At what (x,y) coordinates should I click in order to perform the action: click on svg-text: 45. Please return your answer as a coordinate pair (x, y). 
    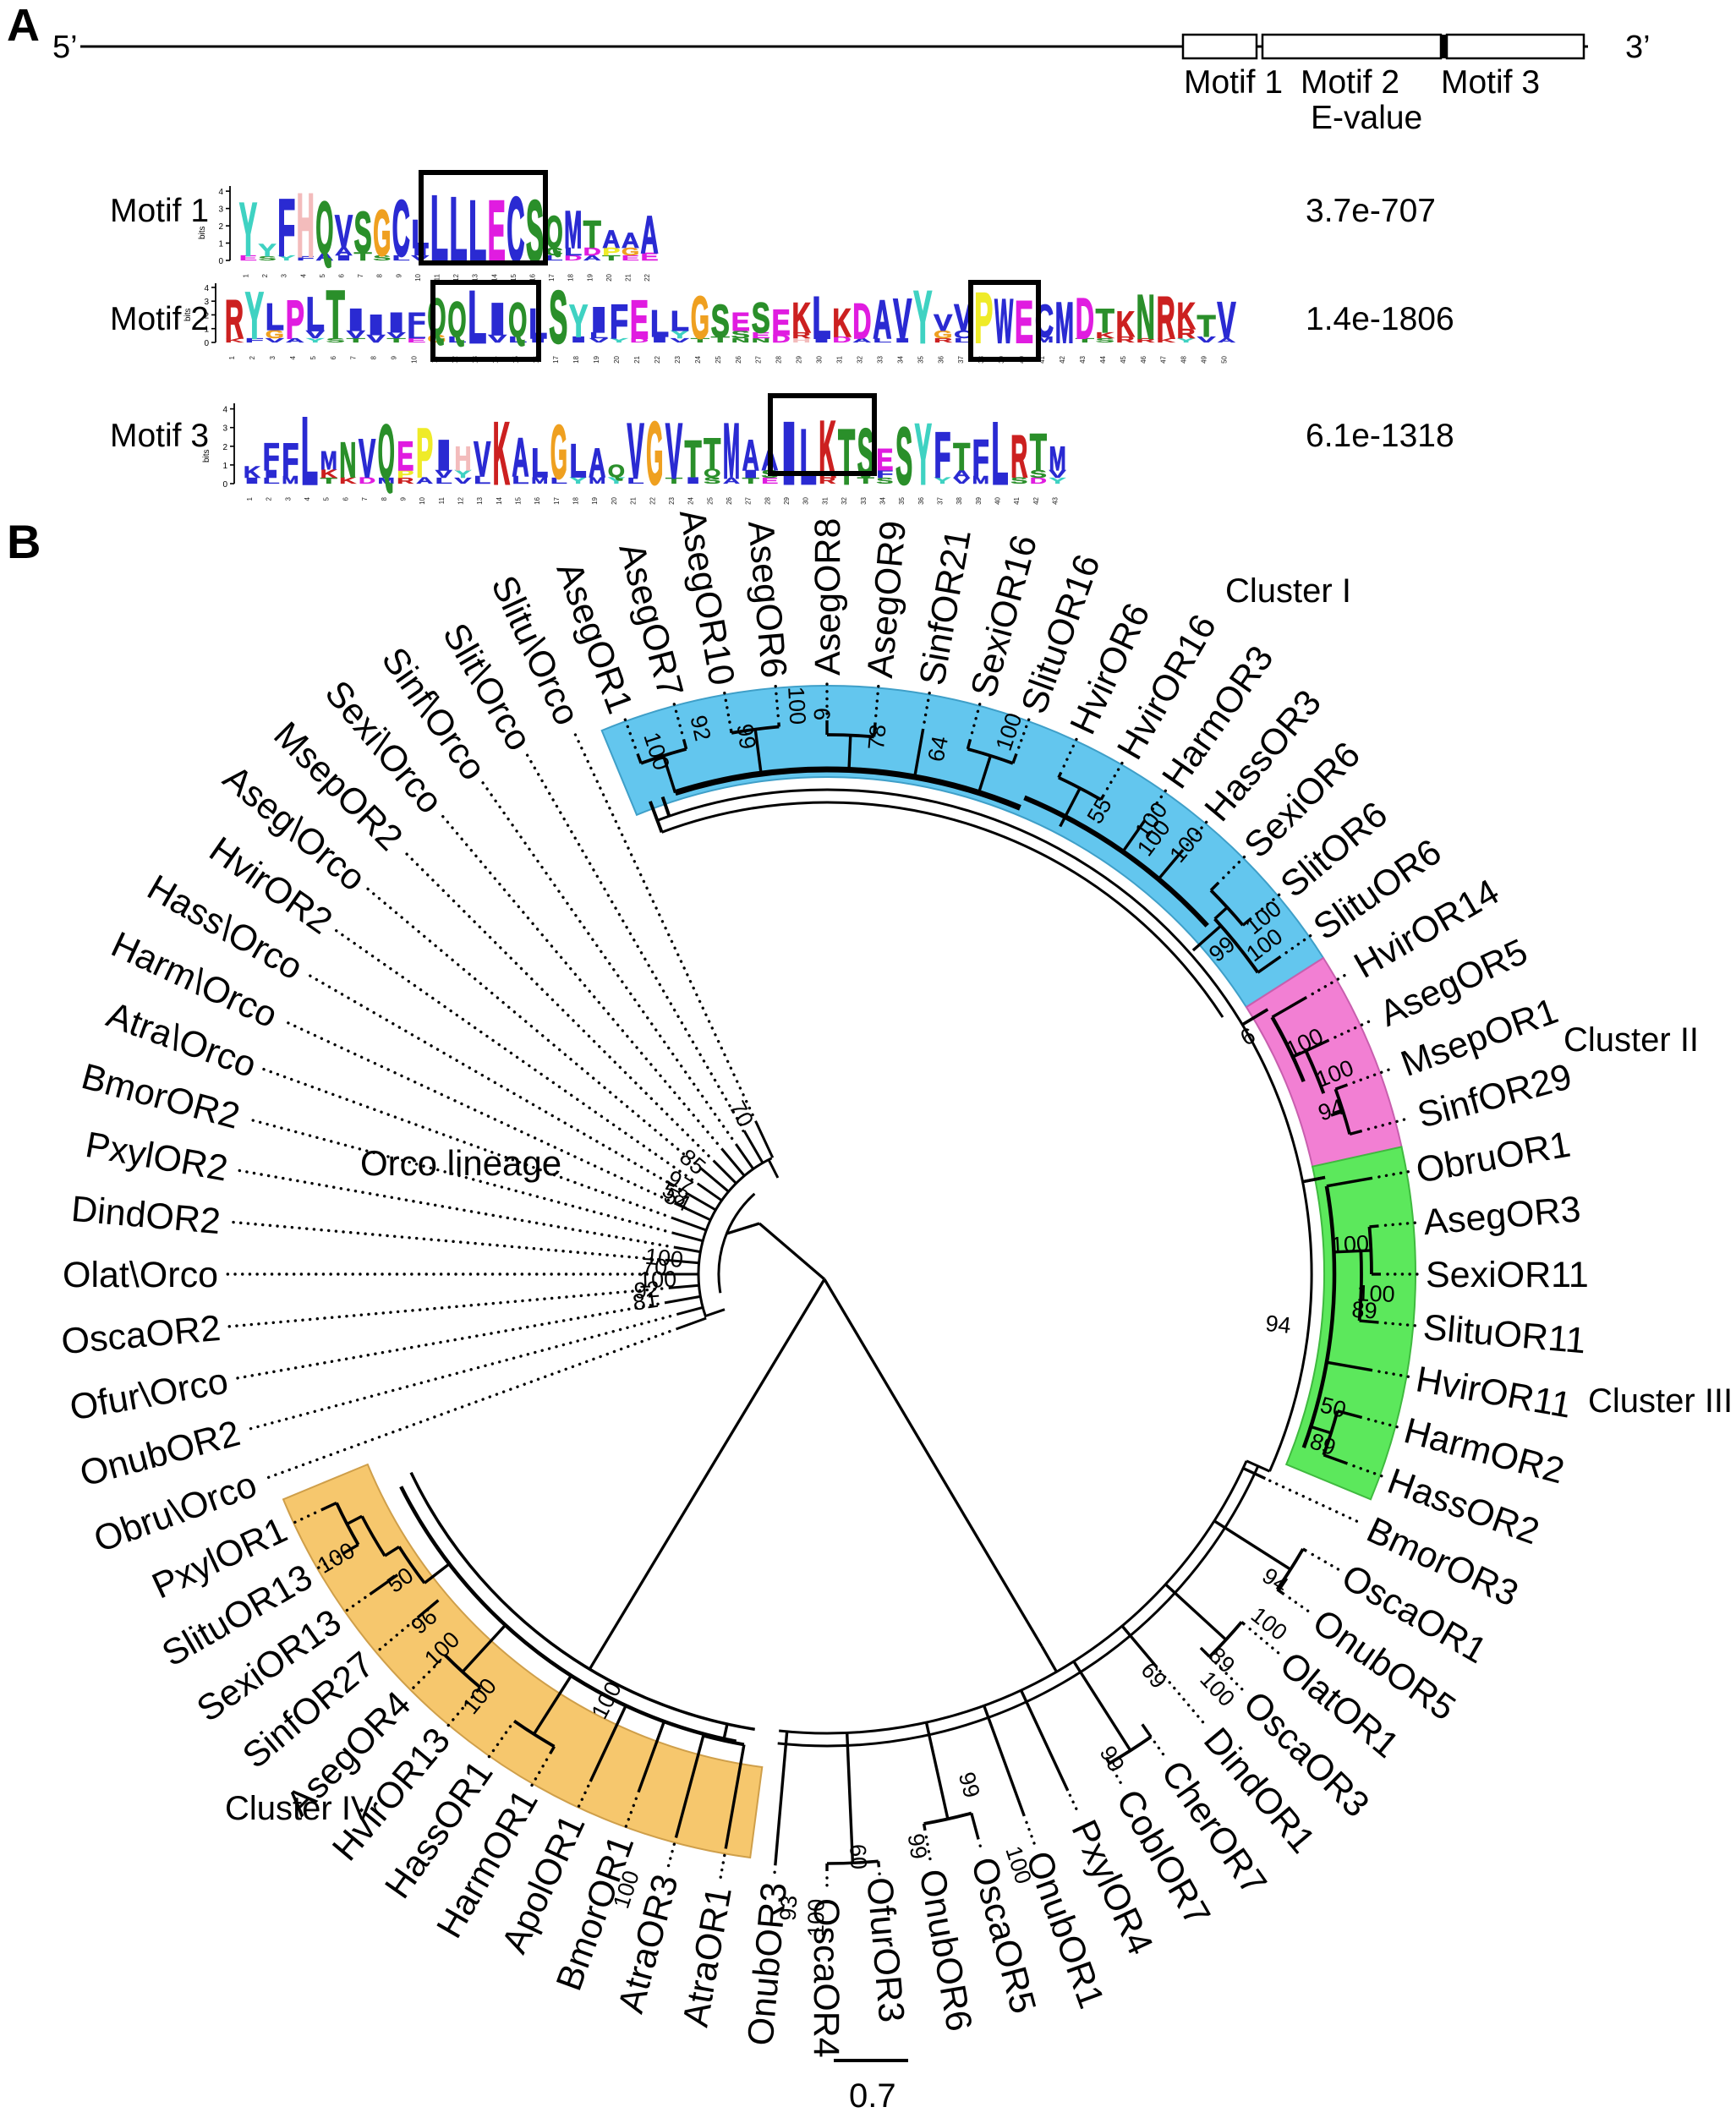
    Looking at the image, I should click on (1123, 359).